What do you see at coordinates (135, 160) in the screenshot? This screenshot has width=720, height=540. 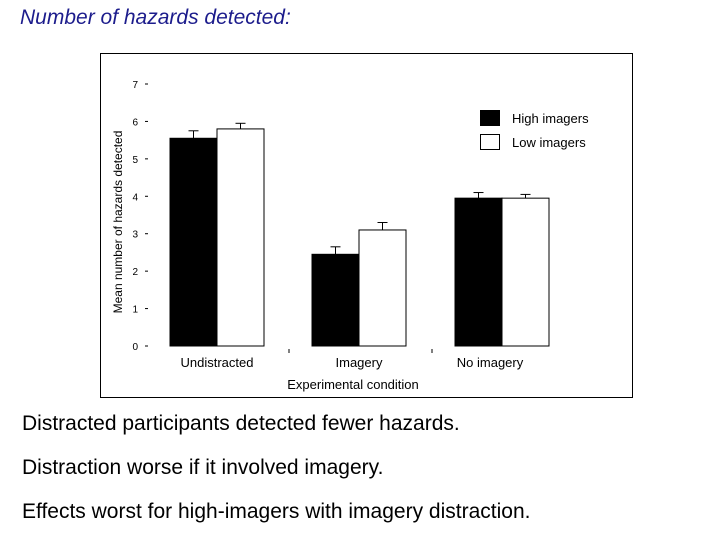 I see `y-tick-label: 5` at bounding box center [135, 160].